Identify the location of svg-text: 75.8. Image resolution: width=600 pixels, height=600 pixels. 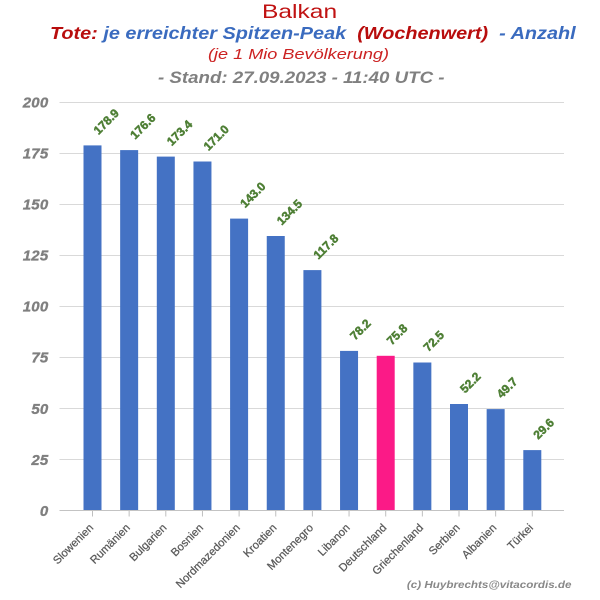
(397, 334).